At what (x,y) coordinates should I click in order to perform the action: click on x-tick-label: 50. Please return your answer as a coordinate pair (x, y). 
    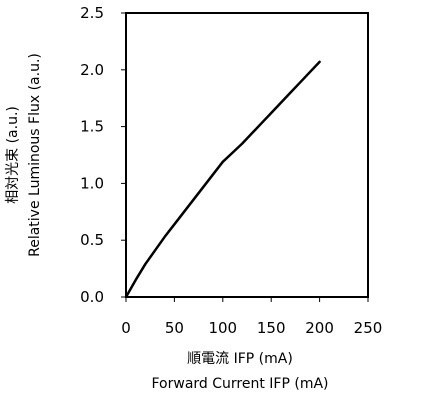
    Looking at the image, I should click on (174, 328).